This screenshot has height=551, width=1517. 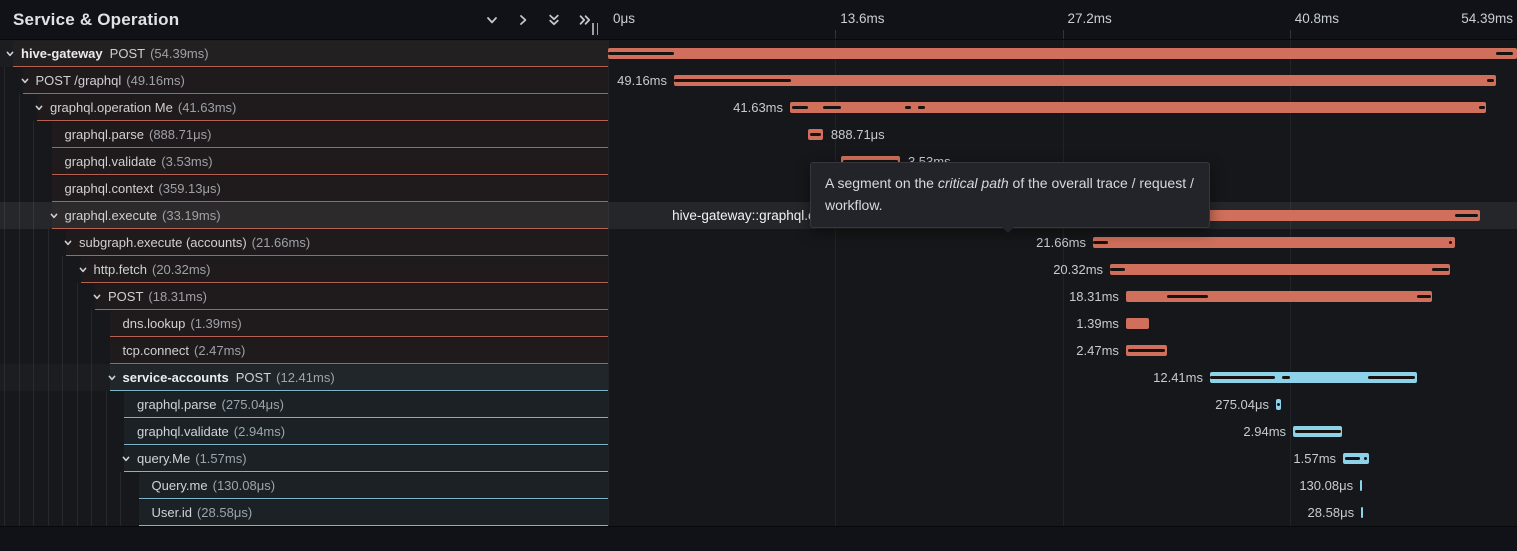 What do you see at coordinates (211, 431) in the screenshot?
I see `span-name: graphql.validate (2.94ms)` at bounding box center [211, 431].